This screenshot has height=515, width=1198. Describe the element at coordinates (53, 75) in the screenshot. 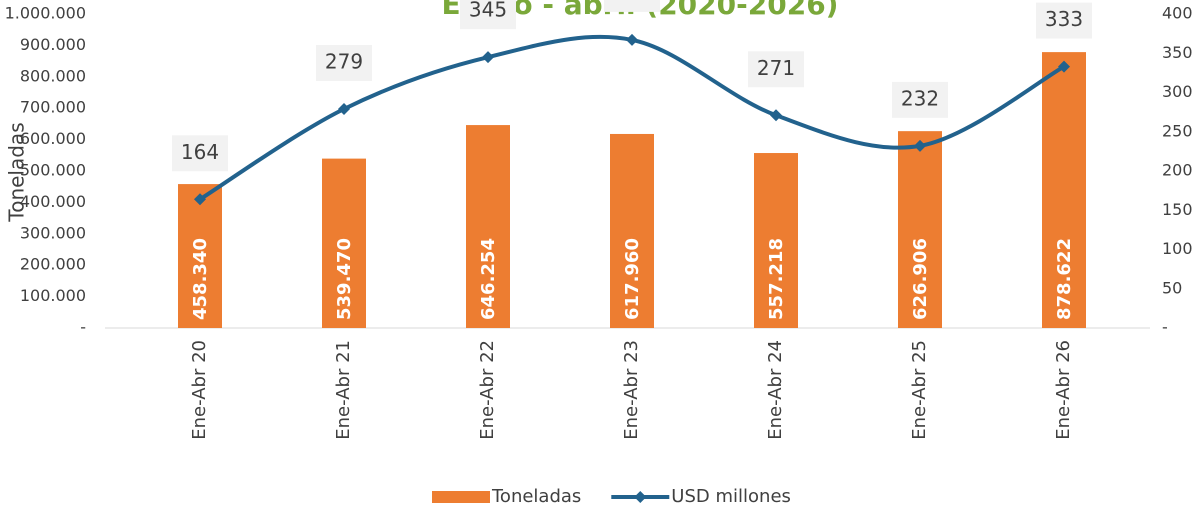

I see `y-tick-label: 800.000` at that location.